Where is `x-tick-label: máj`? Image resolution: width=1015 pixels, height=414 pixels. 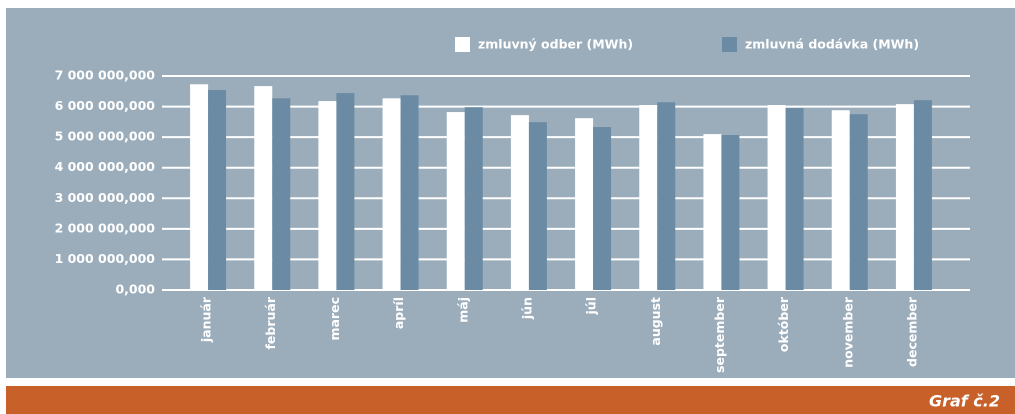 x-tick-label: máj is located at coordinates (462, 310).